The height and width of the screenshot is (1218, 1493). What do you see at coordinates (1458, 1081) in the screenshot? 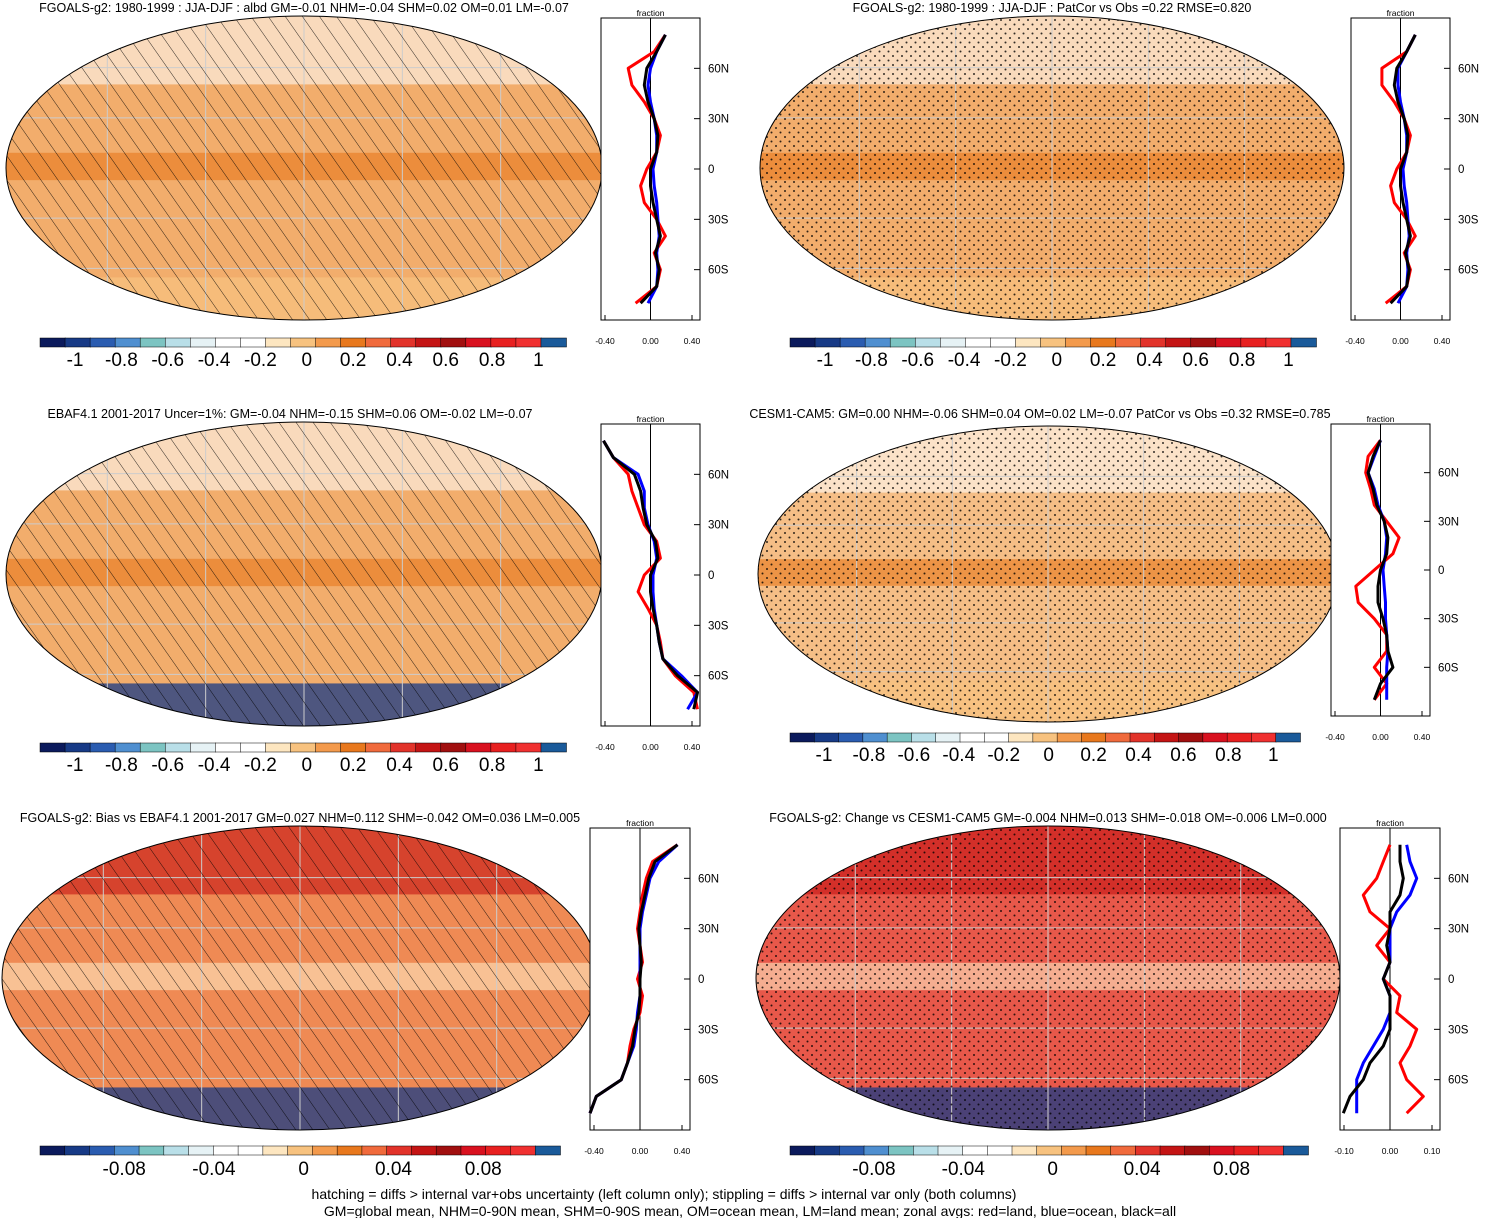
I see `zonal-y-tick-label: 60S` at bounding box center [1458, 1081].